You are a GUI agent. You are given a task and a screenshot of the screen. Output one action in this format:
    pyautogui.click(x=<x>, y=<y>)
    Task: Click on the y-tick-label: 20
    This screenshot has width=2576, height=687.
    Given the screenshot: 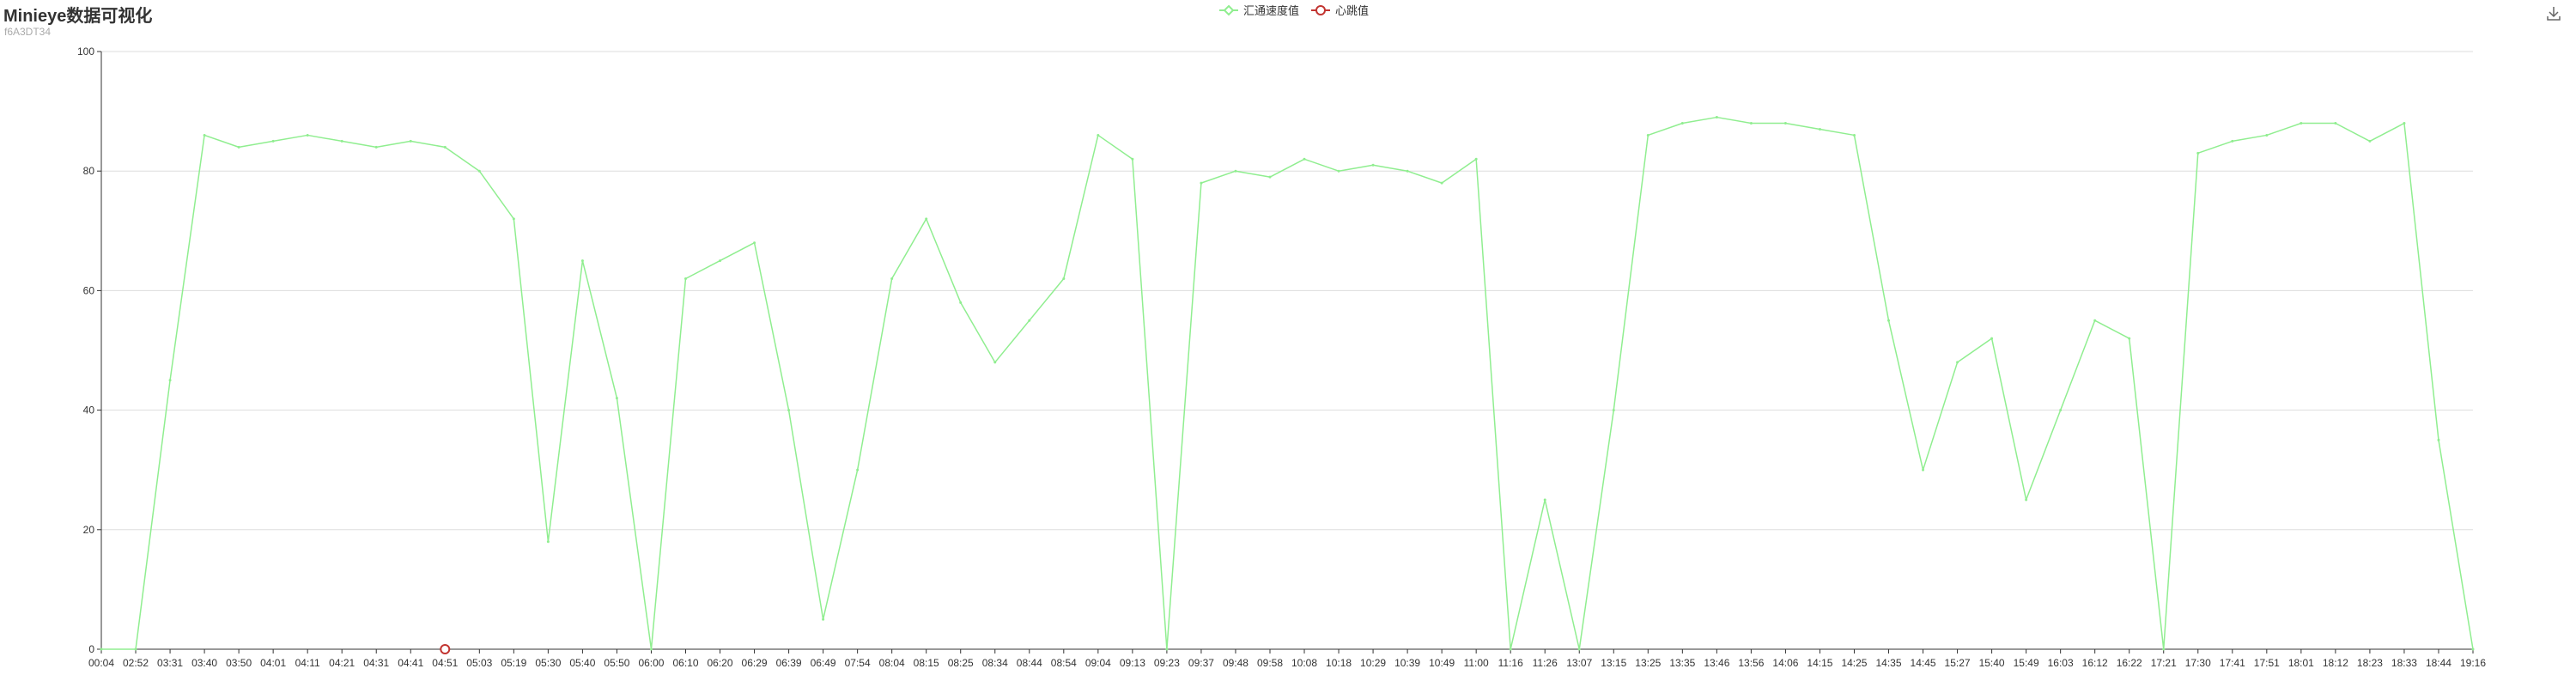 What is the action you would take?
    pyautogui.click(x=89, y=530)
    